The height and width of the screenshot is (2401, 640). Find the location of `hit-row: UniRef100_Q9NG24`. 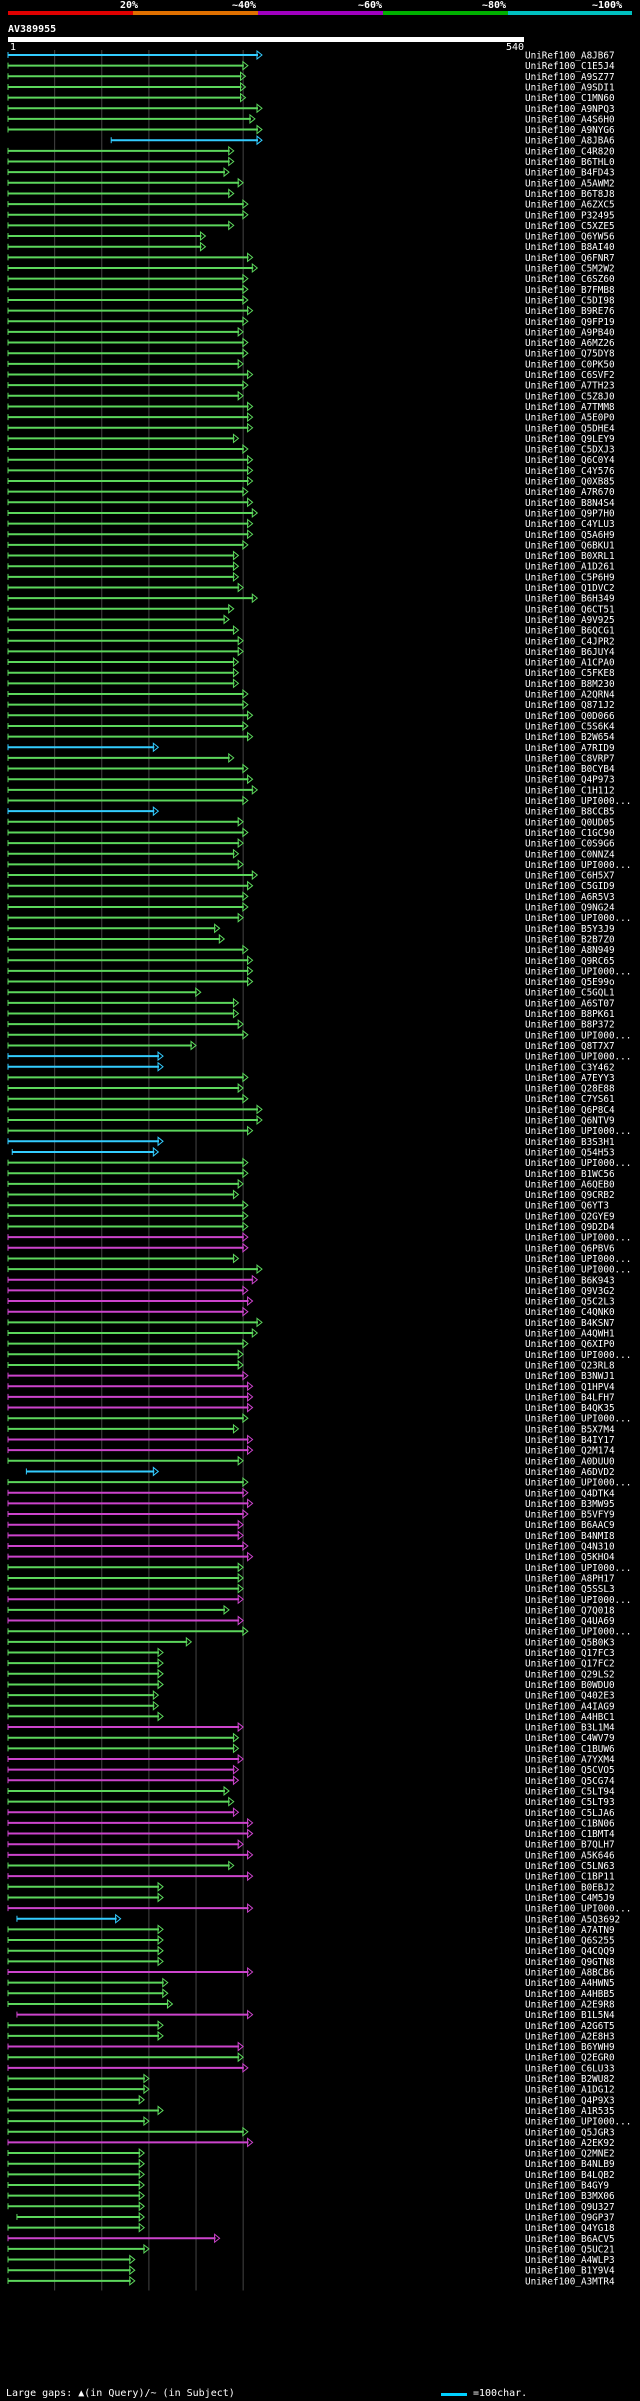

hit-row: UniRef100_Q9NG24 is located at coordinates (311, 907).